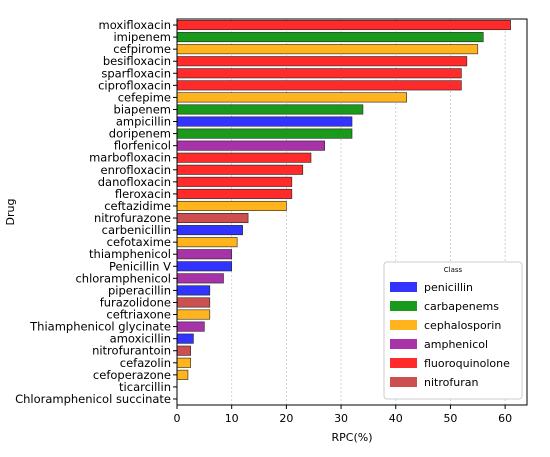 Image resolution: width=550 pixels, height=457 pixels. I want to click on y-tick-label: Chloramphenicol succinate, so click(93, 399).